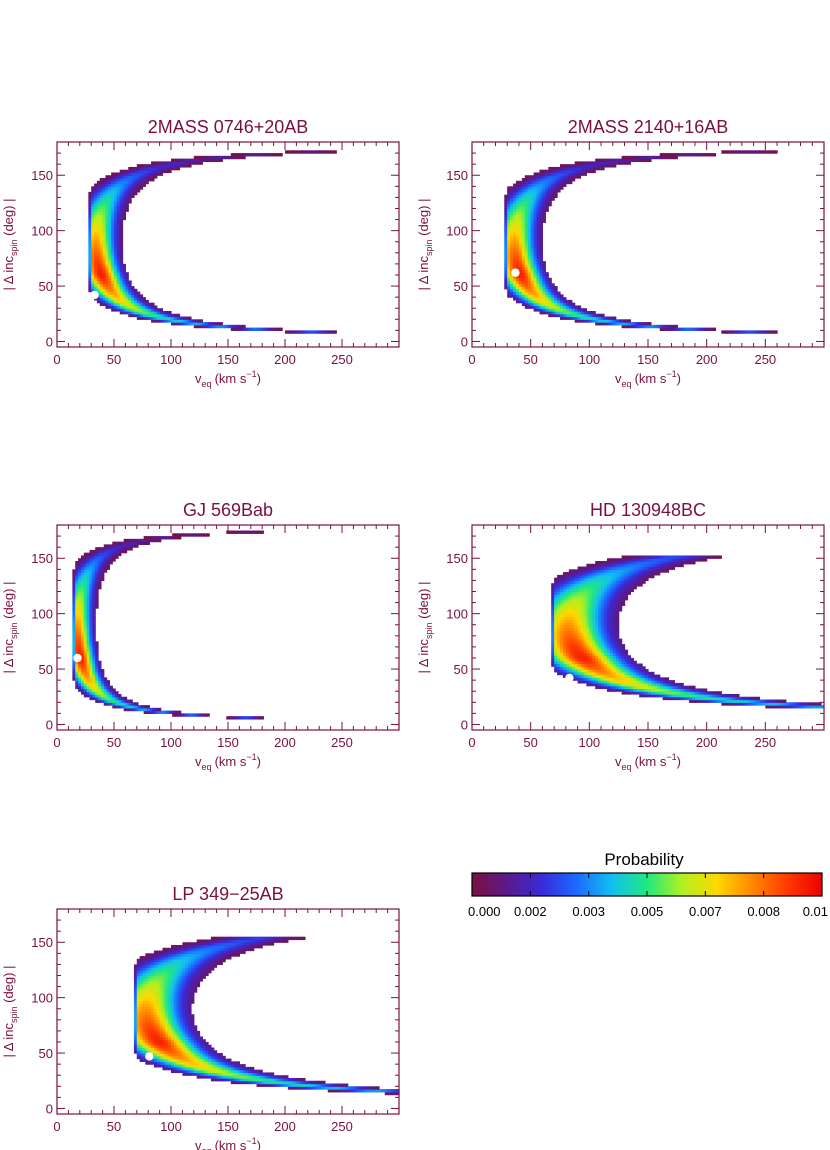 The height and width of the screenshot is (1150, 830). I want to click on y-tick-label: 50, so click(461, 286).